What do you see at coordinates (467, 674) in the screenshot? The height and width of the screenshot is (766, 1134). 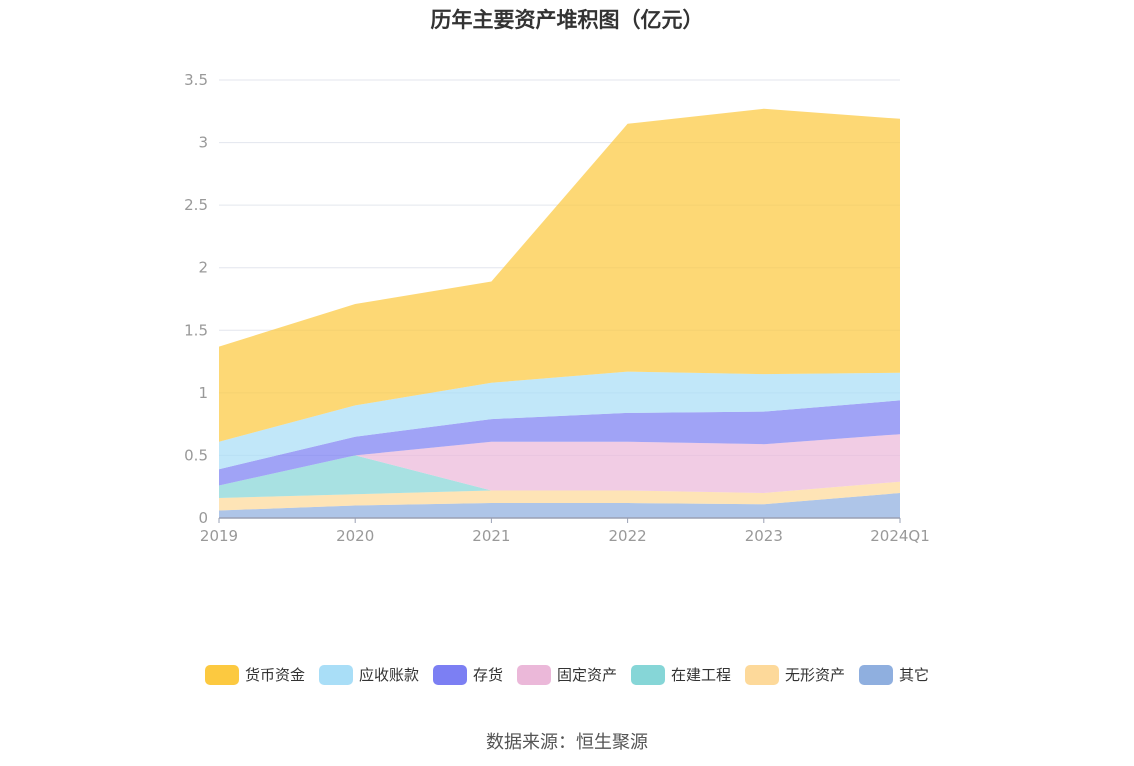 I see `legend-item: 存货` at bounding box center [467, 674].